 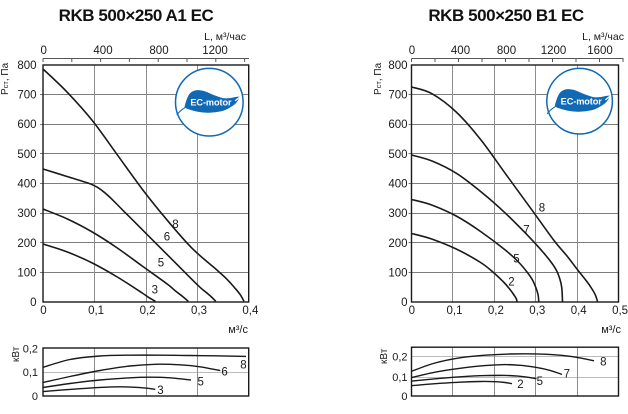 What do you see at coordinates (620, 311) in the screenshot?
I see `svg-text: 0,5` at bounding box center [620, 311].